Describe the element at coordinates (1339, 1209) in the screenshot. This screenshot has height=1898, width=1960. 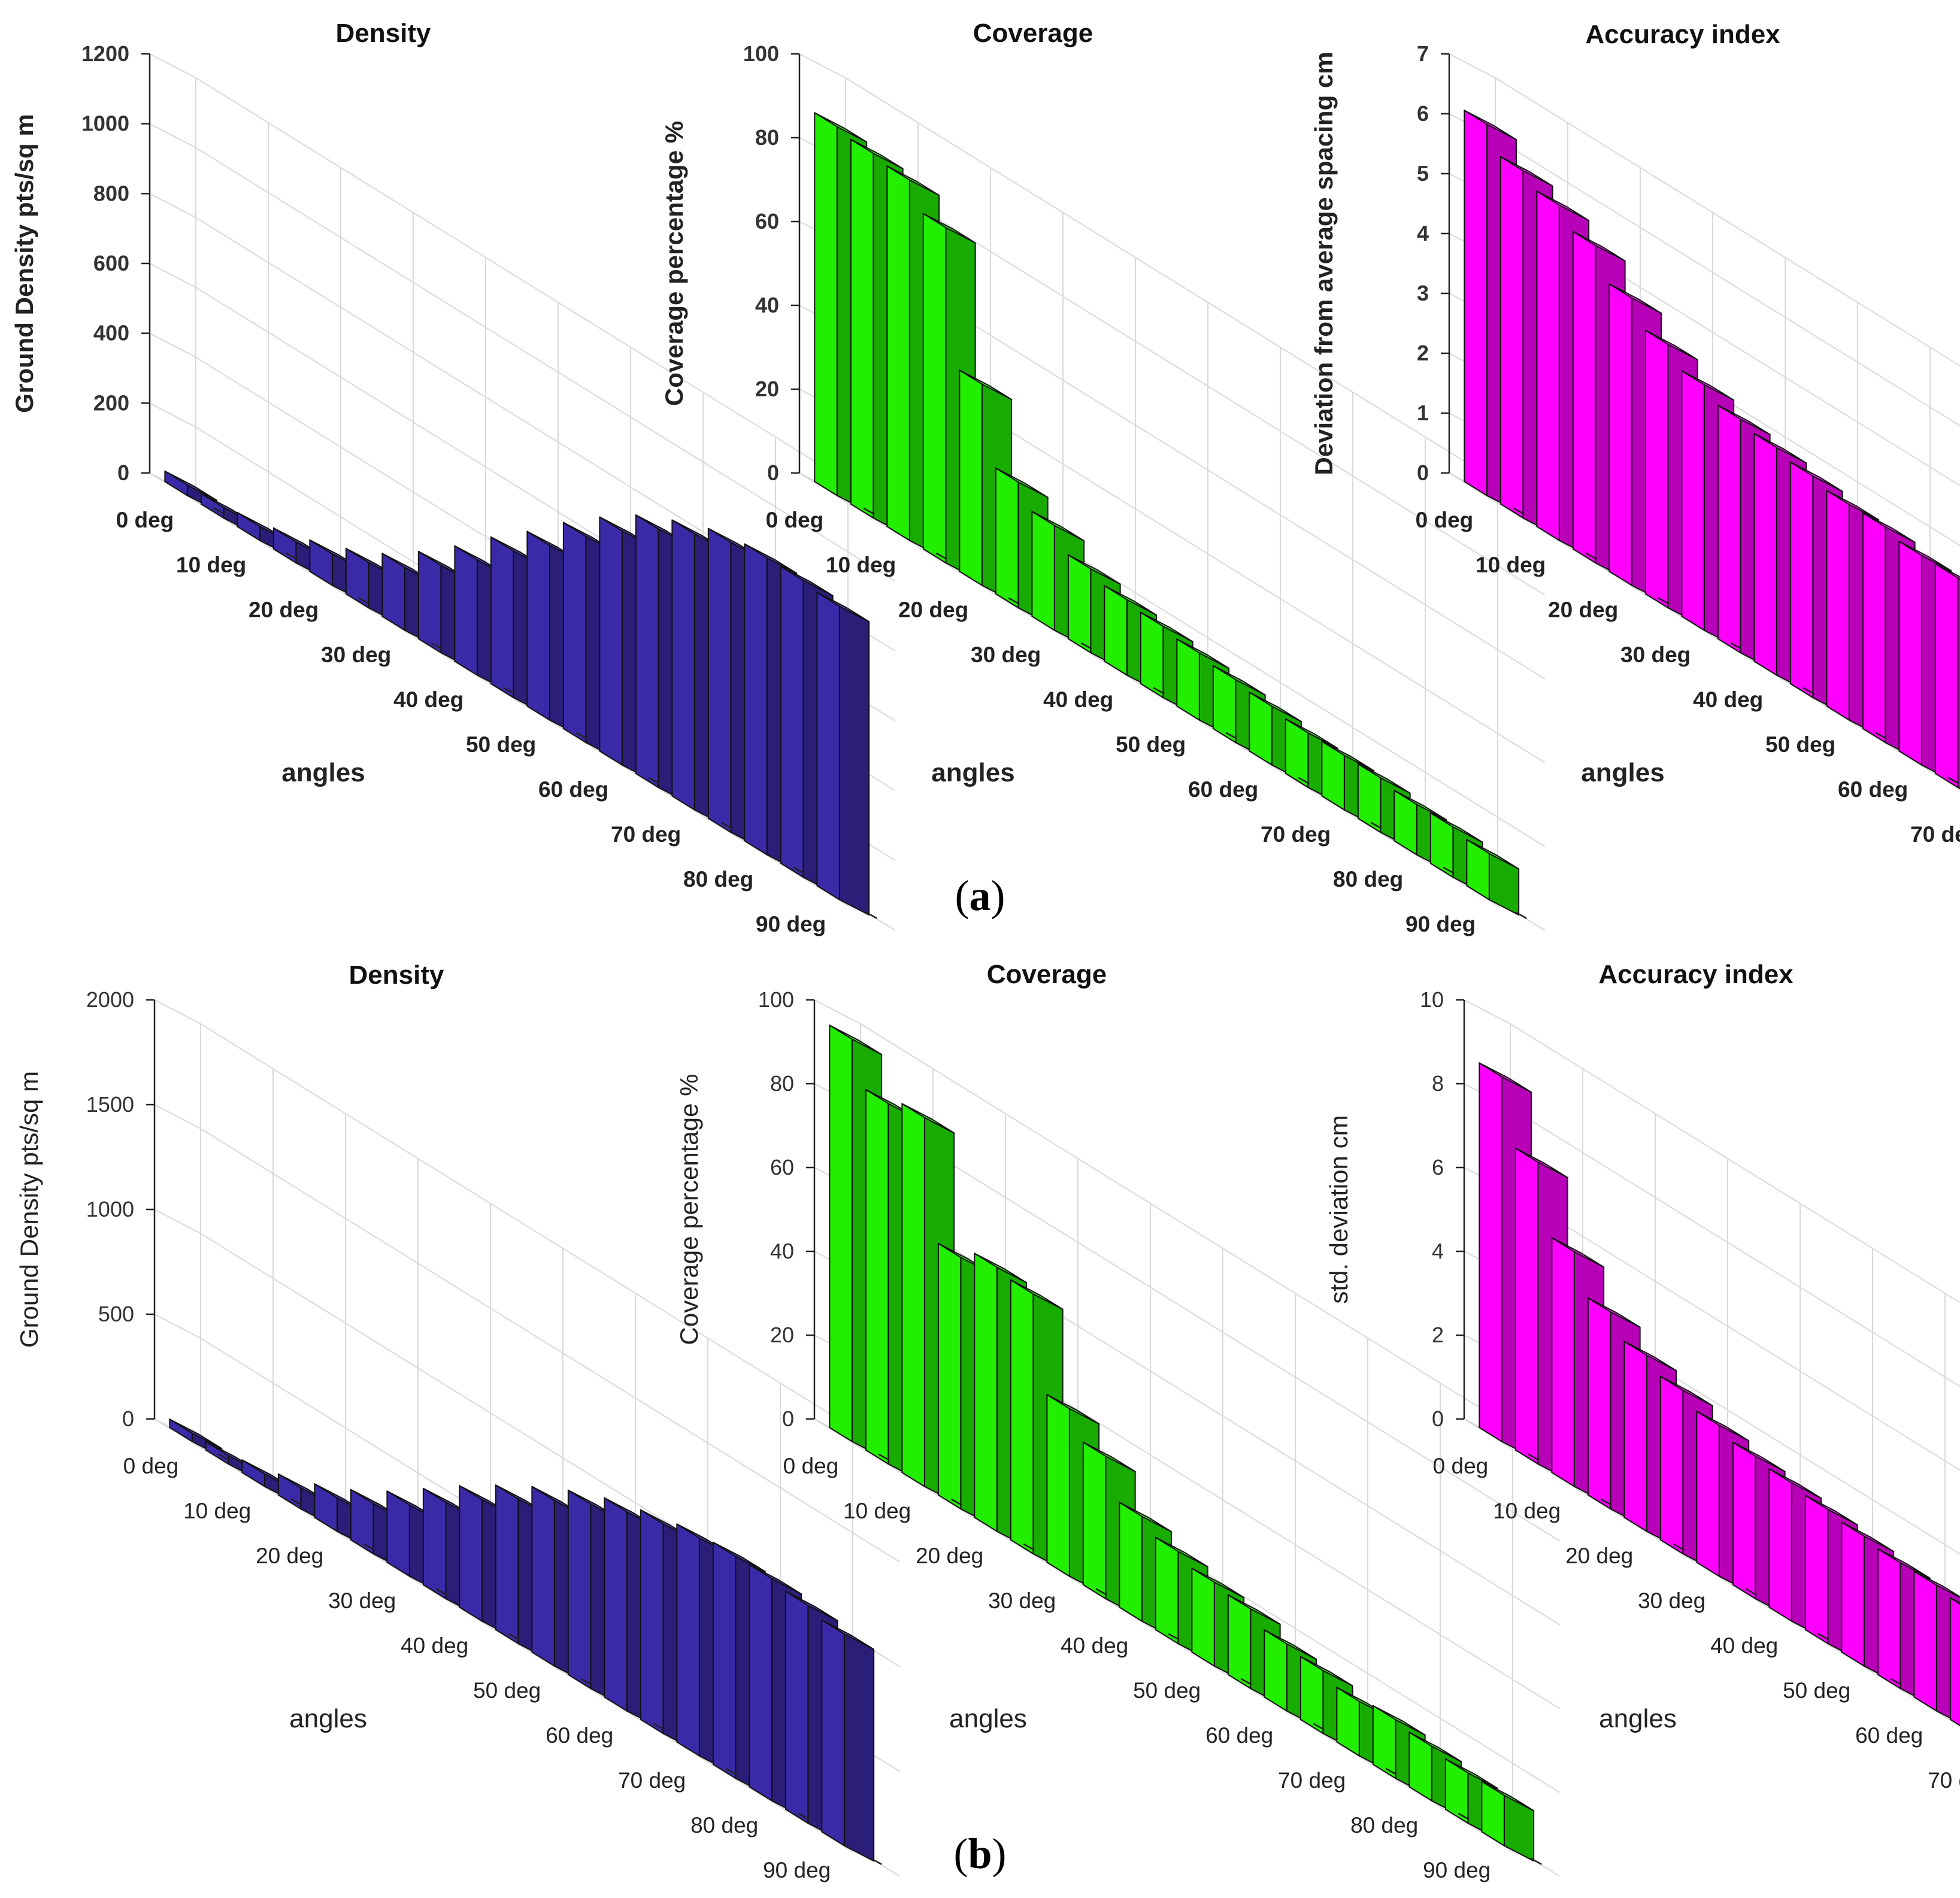
I see `y-axis-label: std. deviation cm` at that location.